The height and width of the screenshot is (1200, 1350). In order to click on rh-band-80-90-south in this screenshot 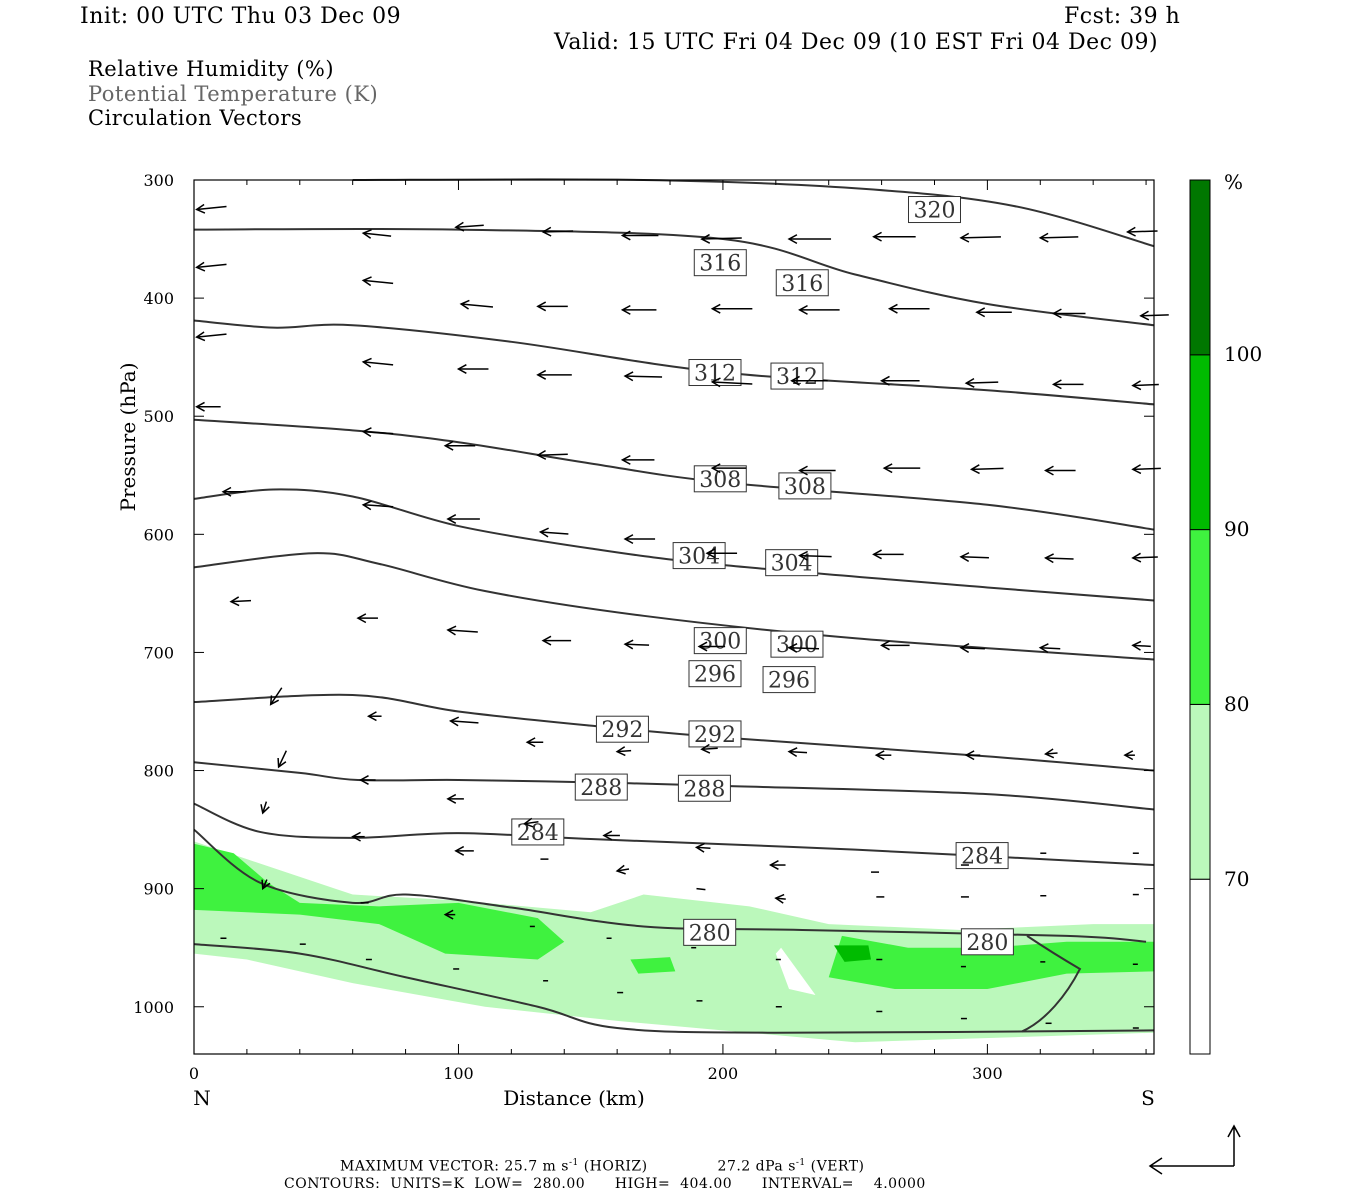, I will do `click(991, 962)`.